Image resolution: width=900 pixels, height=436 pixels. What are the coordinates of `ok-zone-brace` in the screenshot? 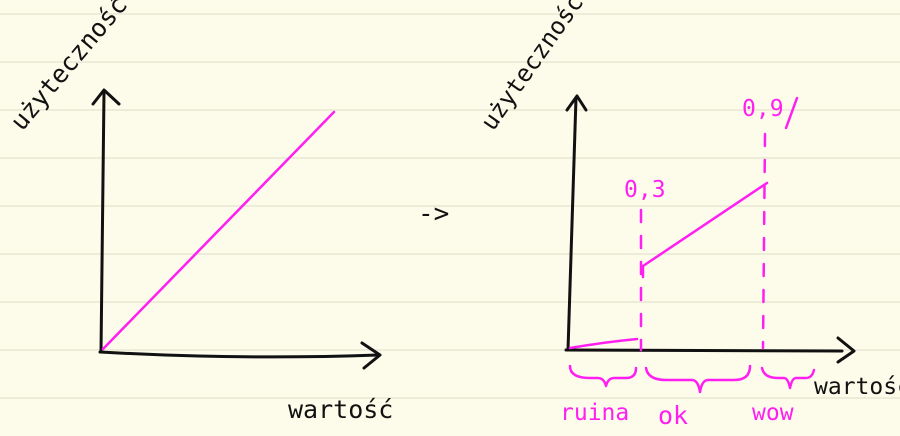 It's located at (698, 379).